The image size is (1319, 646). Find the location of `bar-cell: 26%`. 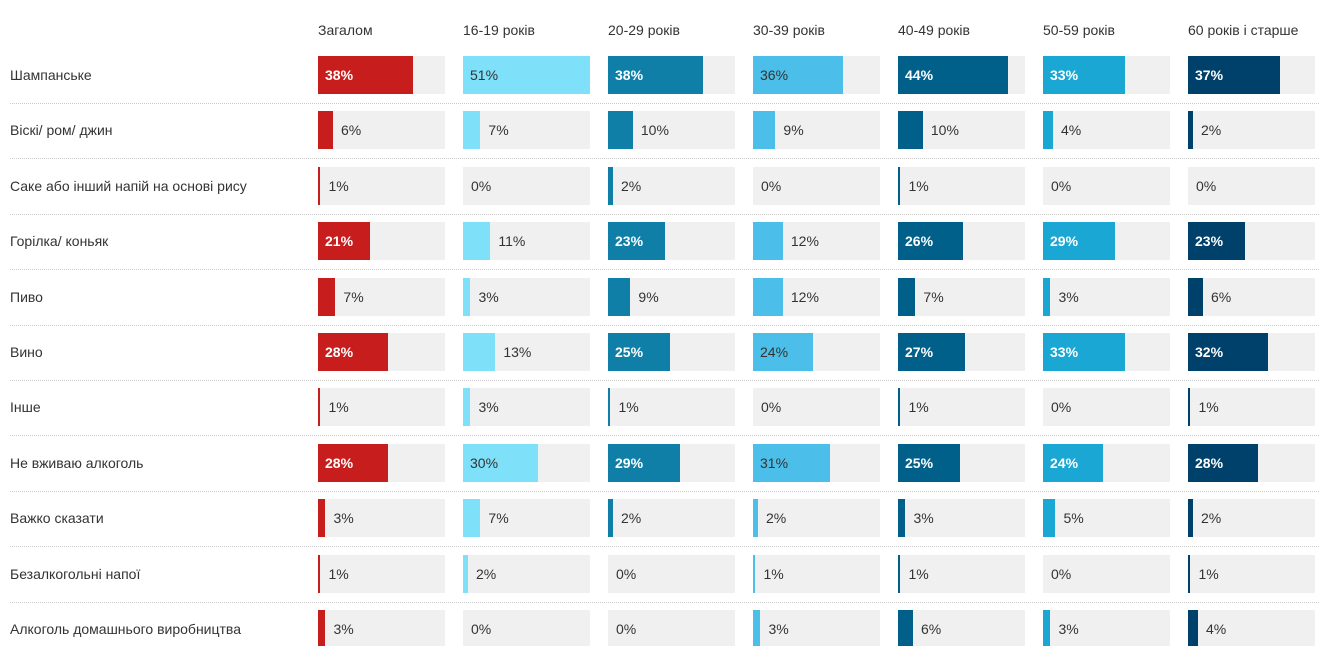

bar-cell: 26% is located at coordinates (961, 241).